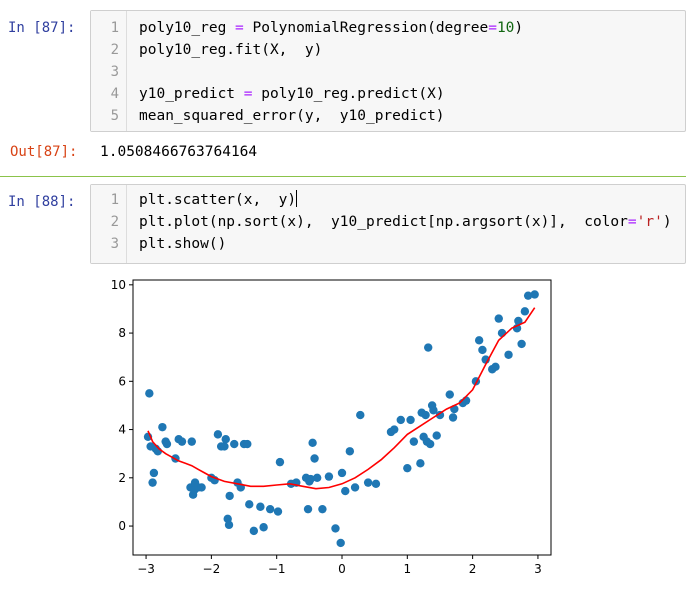  Describe the element at coordinates (42, 28) in the screenshot. I see `cell-87-input-prompt: In [87]:` at that location.